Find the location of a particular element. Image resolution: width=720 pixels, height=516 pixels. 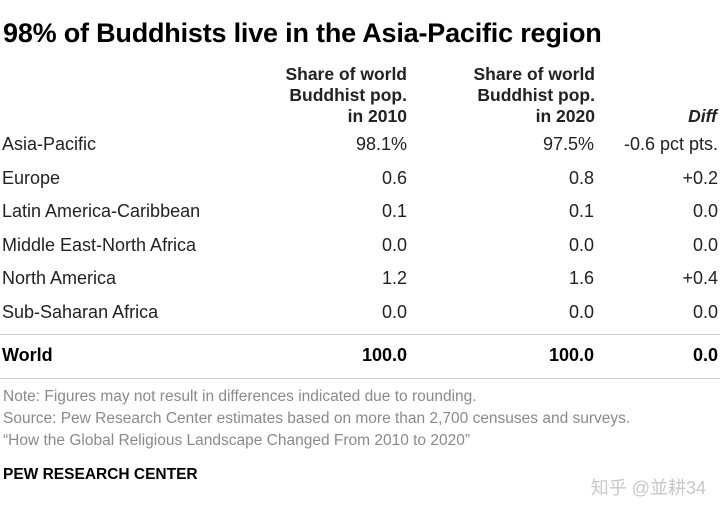

region-label: Middle East-North Africa is located at coordinates (99, 244).